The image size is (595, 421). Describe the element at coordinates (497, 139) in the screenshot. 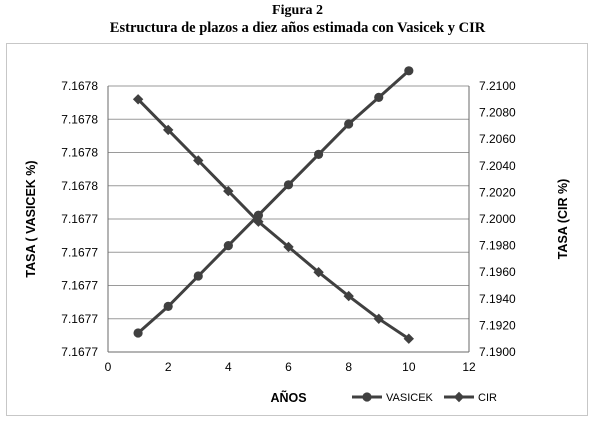

I see `y-right-tick-label: 7.2060` at that location.